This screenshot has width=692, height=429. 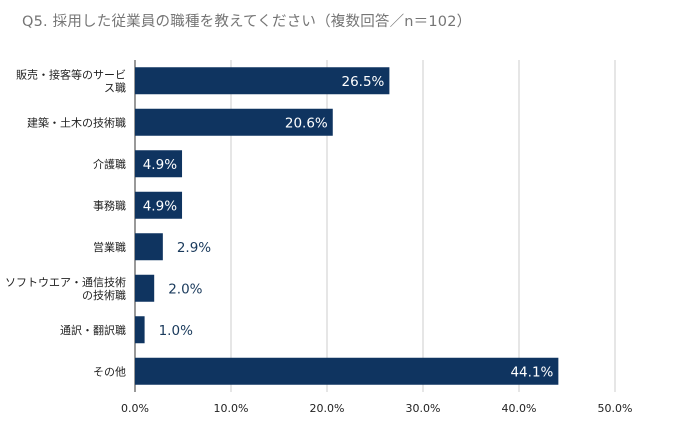 What do you see at coordinates (109, 247) in the screenshot?
I see `category-label: 営業職` at bounding box center [109, 247].